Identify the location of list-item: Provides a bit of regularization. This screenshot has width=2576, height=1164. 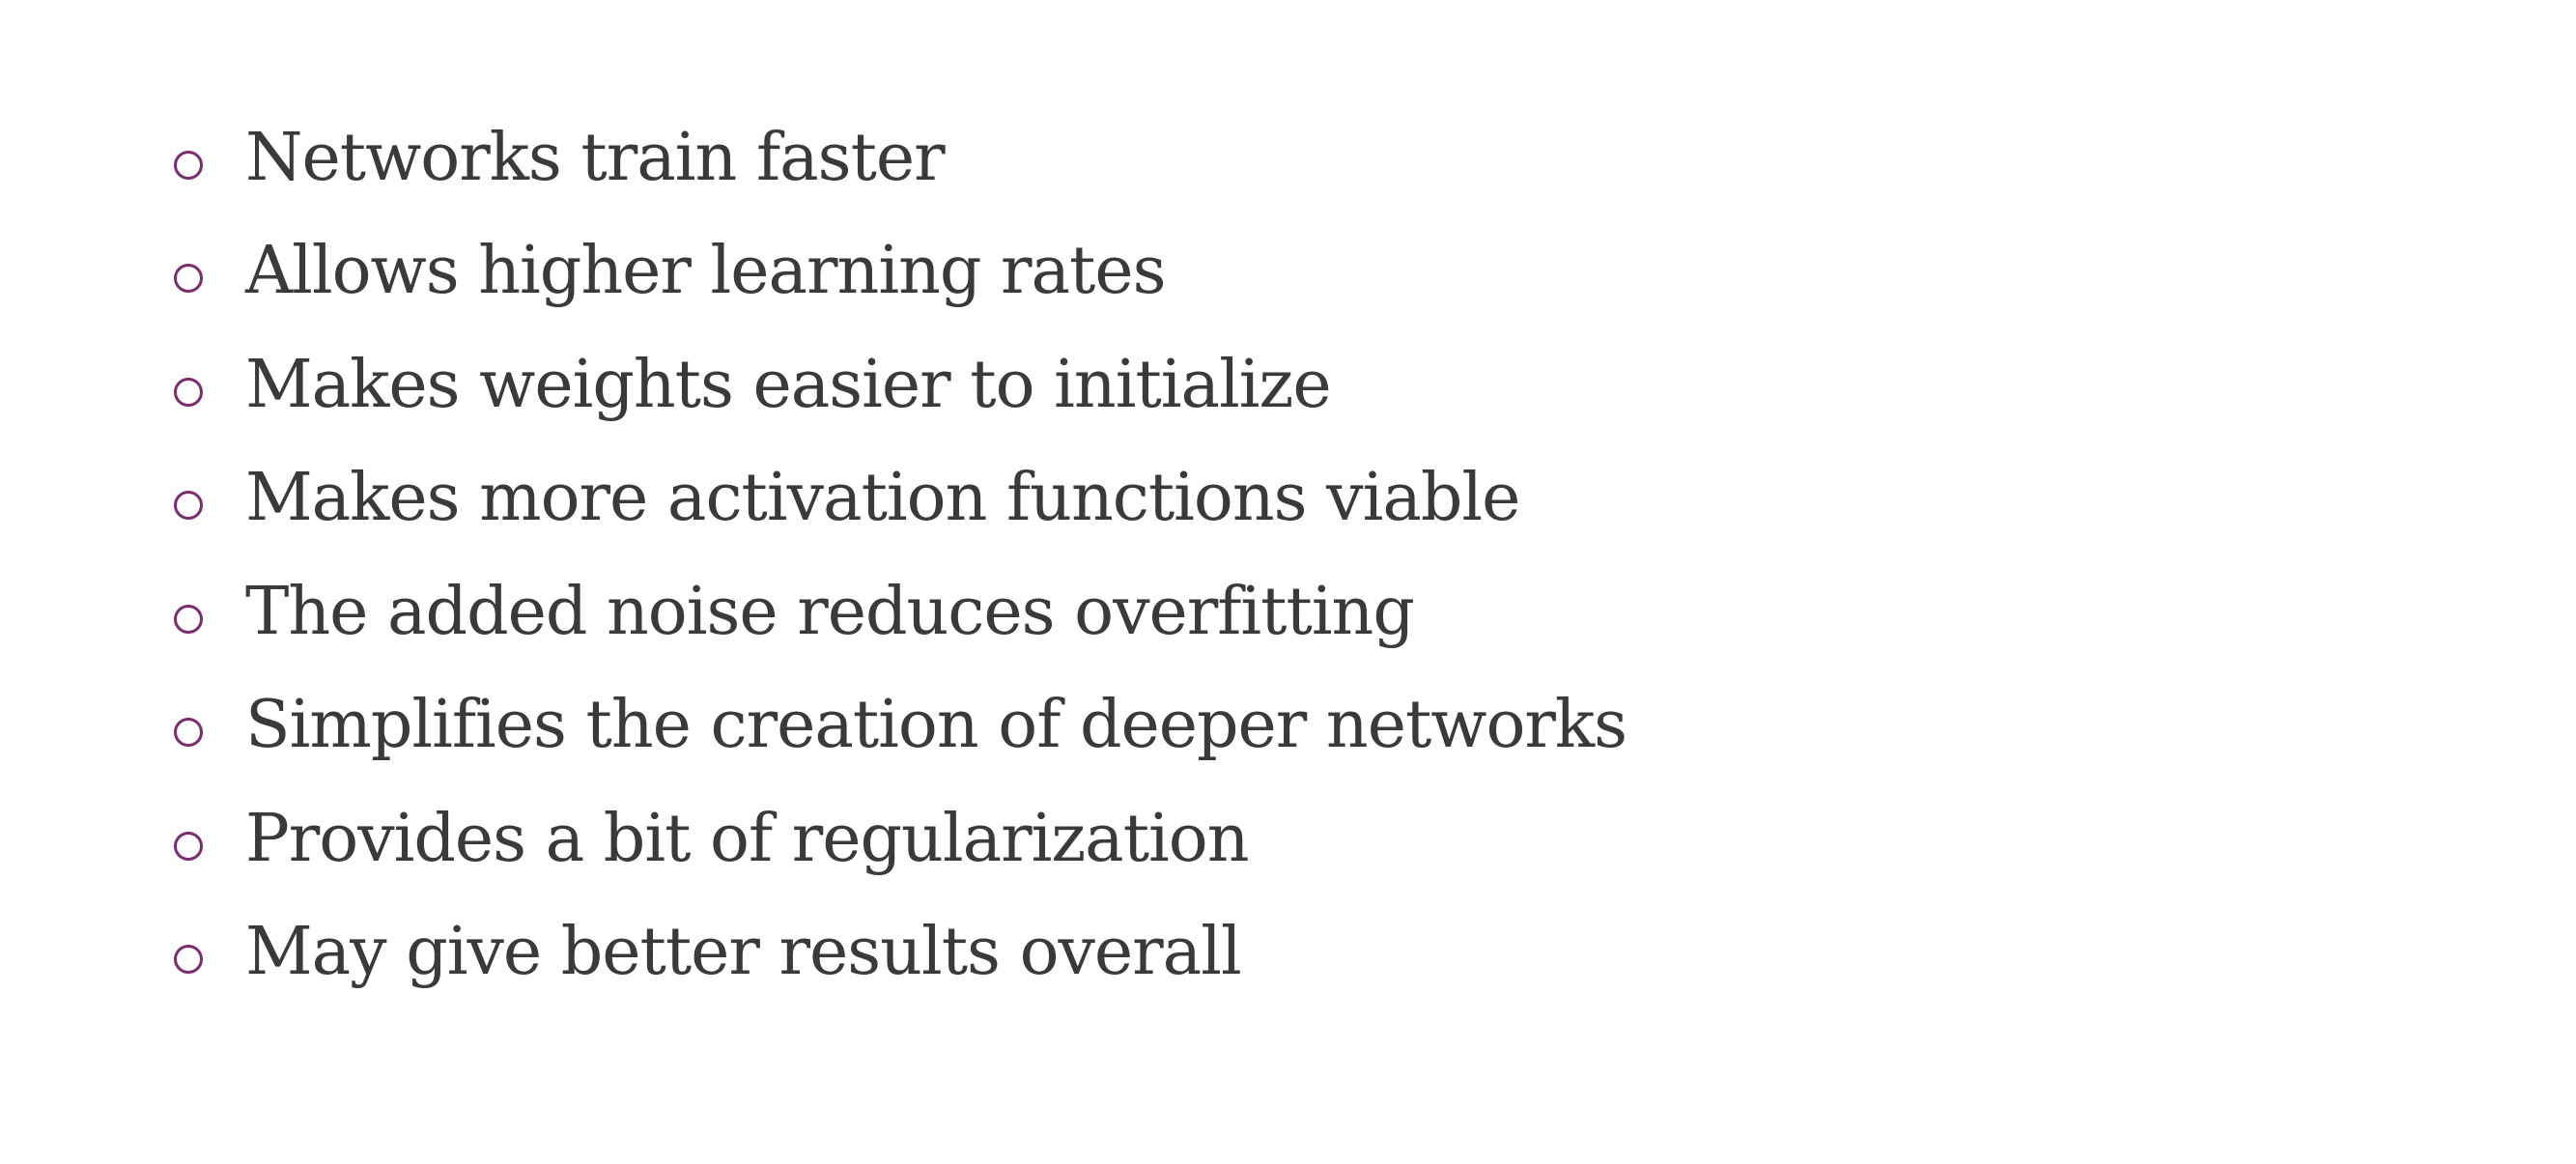
(900, 839).